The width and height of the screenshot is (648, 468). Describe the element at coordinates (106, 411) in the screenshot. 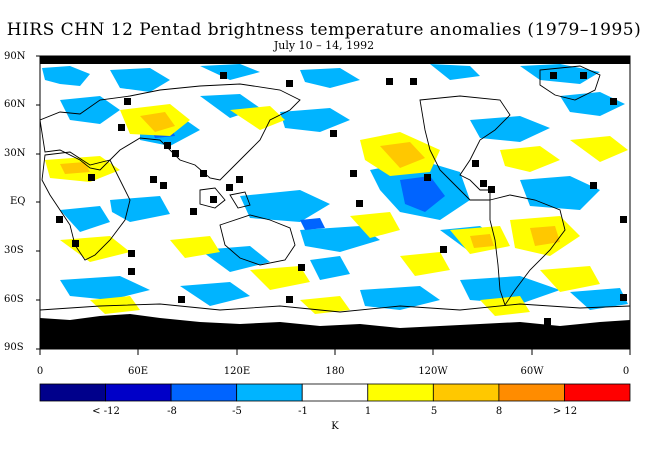

I see `colorbar-label: < -12` at that location.